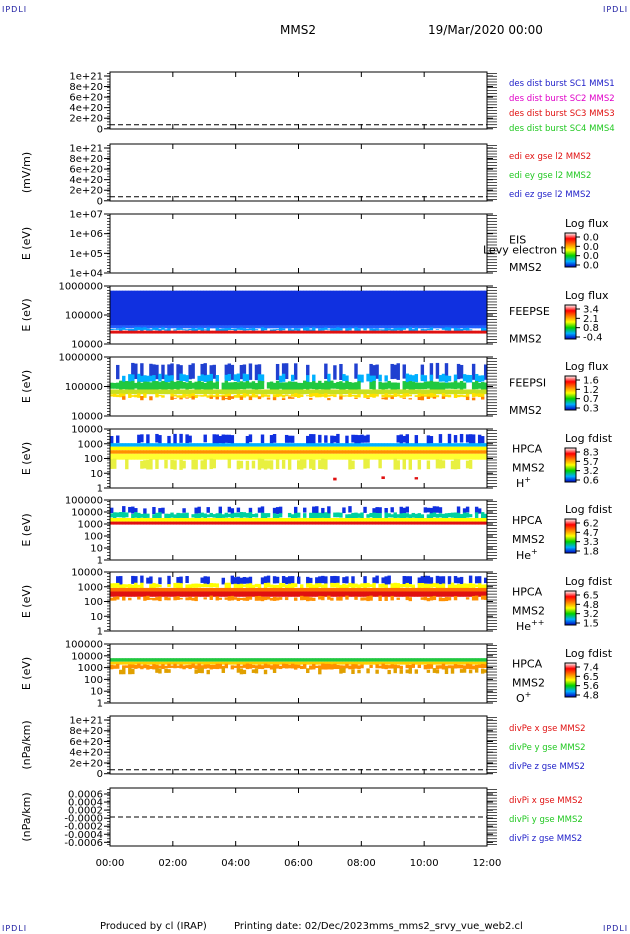  What do you see at coordinates (86, 98) in the screenshot?
I see `y-tick-label: 6e+20` at bounding box center [86, 98].